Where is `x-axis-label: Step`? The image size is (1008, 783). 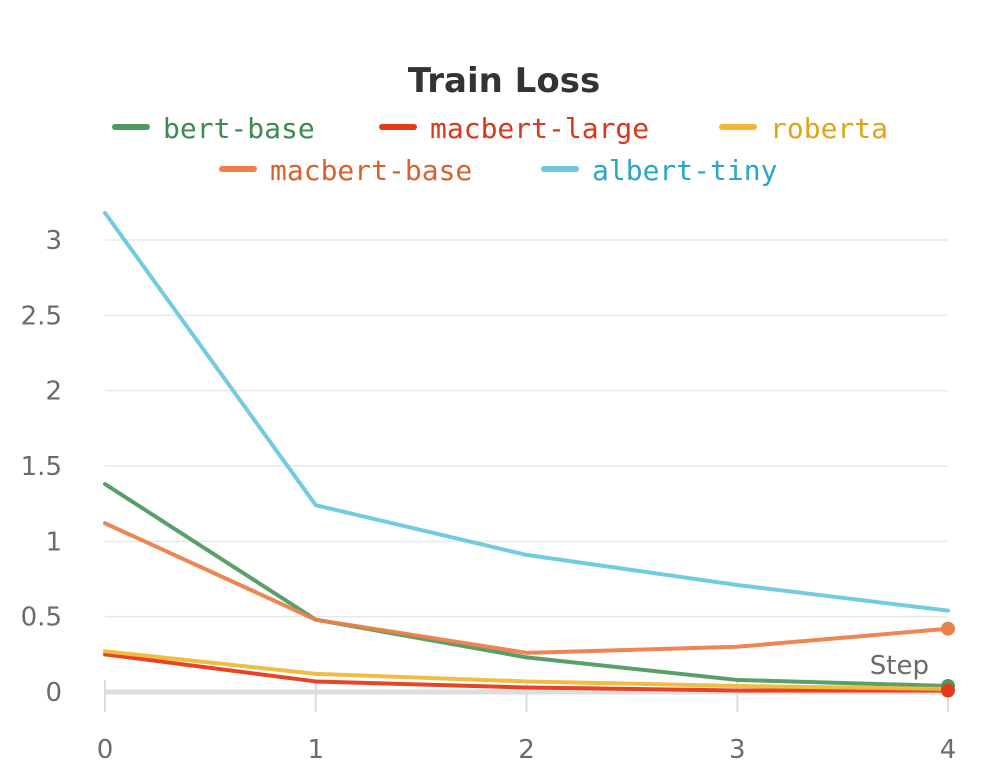
x-axis-label: Step is located at coordinates (899, 666).